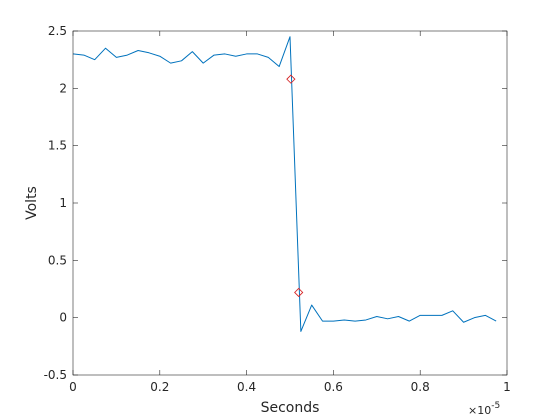  What do you see at coordinates (479, 410) in the screenshot?
I see `x-exponent-base: ×10` at bounding box center [479, 410].